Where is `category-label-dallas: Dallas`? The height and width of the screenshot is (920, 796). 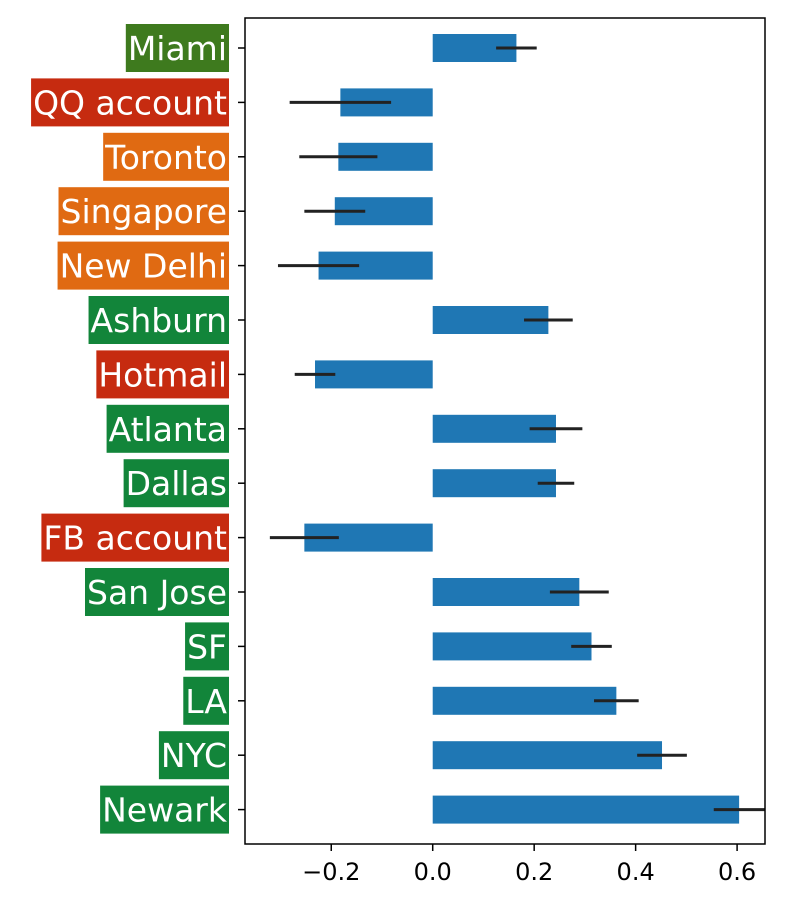
category-label-dallas: Dallas is located at coordinates (176, 483).